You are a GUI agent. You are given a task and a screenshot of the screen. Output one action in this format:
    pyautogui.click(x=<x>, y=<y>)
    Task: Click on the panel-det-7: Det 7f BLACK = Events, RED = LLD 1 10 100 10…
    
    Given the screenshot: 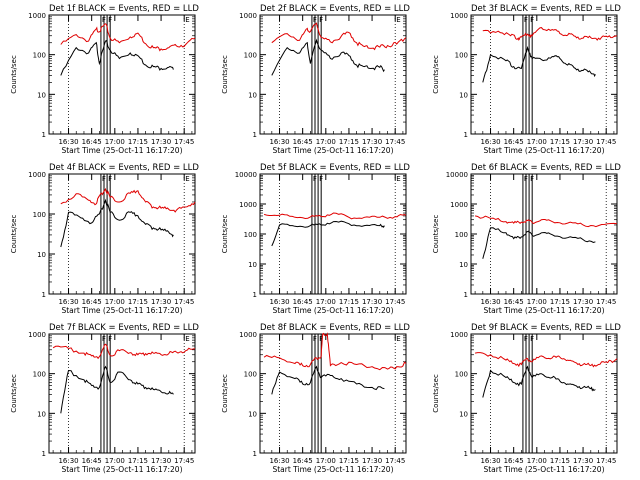 What is the action you would take?
    pyautogui.click(x=104, y=398)
    